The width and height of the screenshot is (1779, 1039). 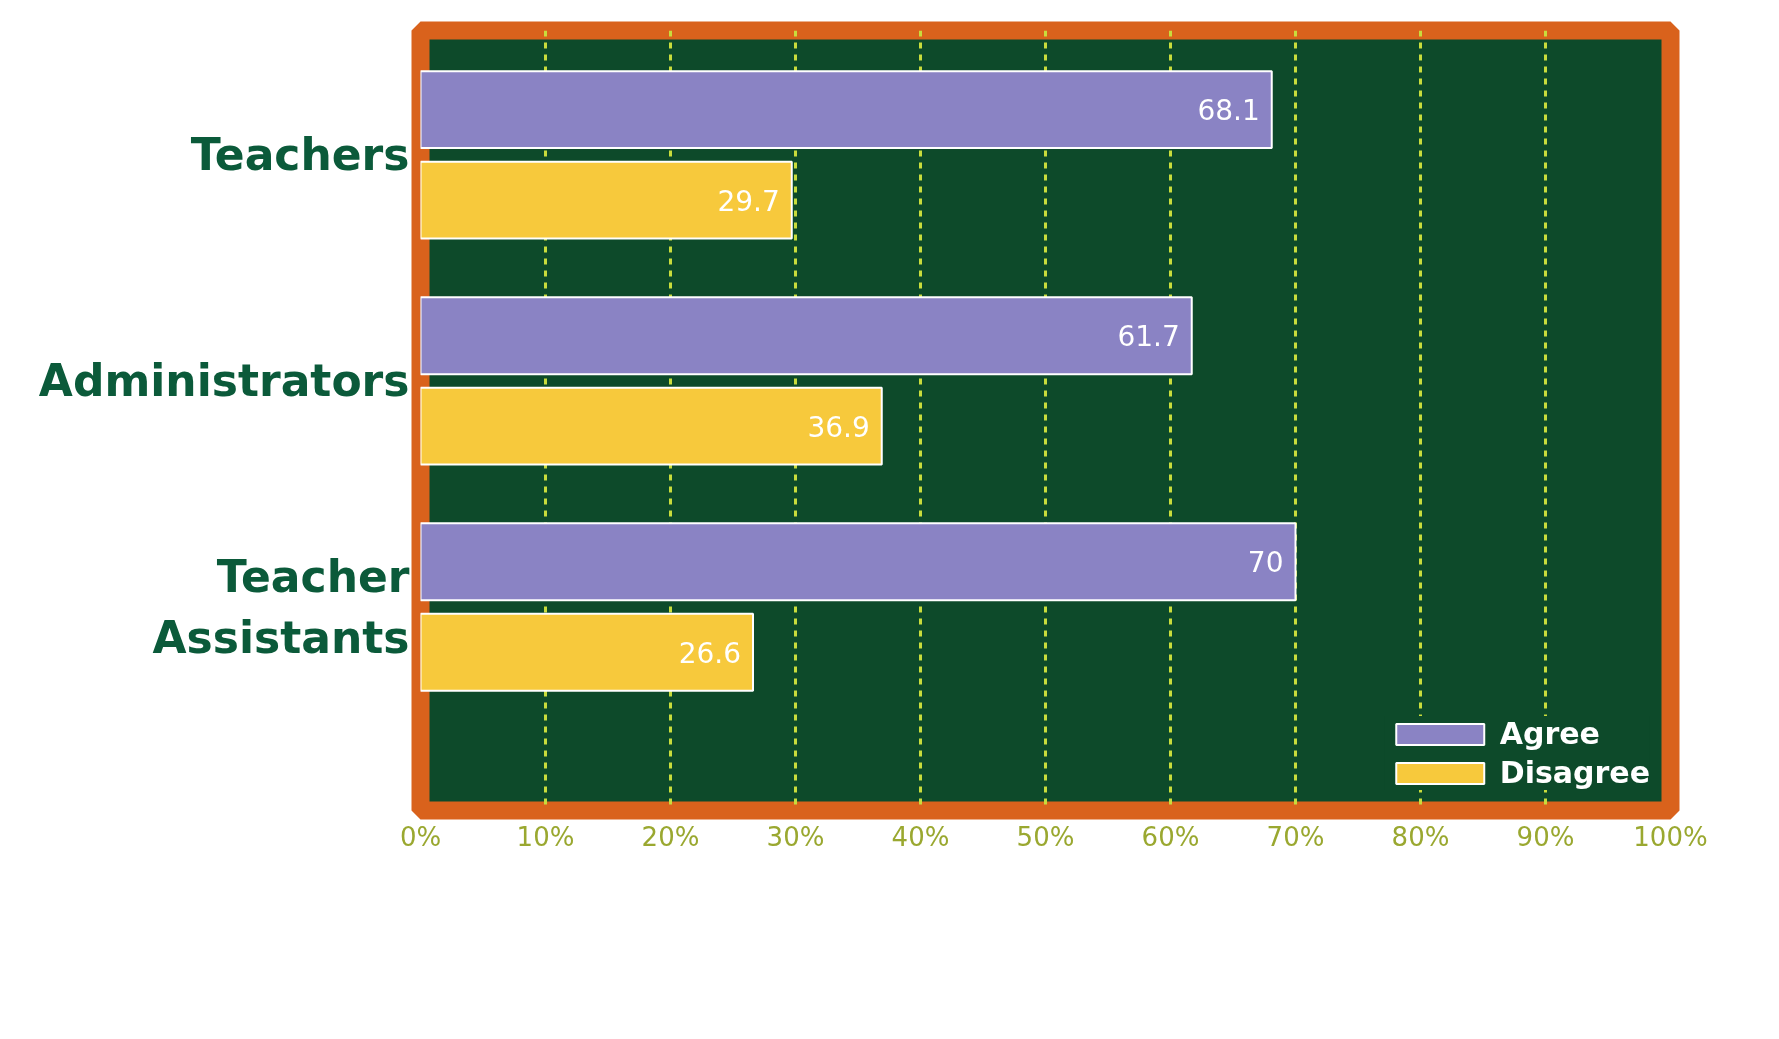 I want to click on x-tick-label: 50%, so click(x=1045, y=836).